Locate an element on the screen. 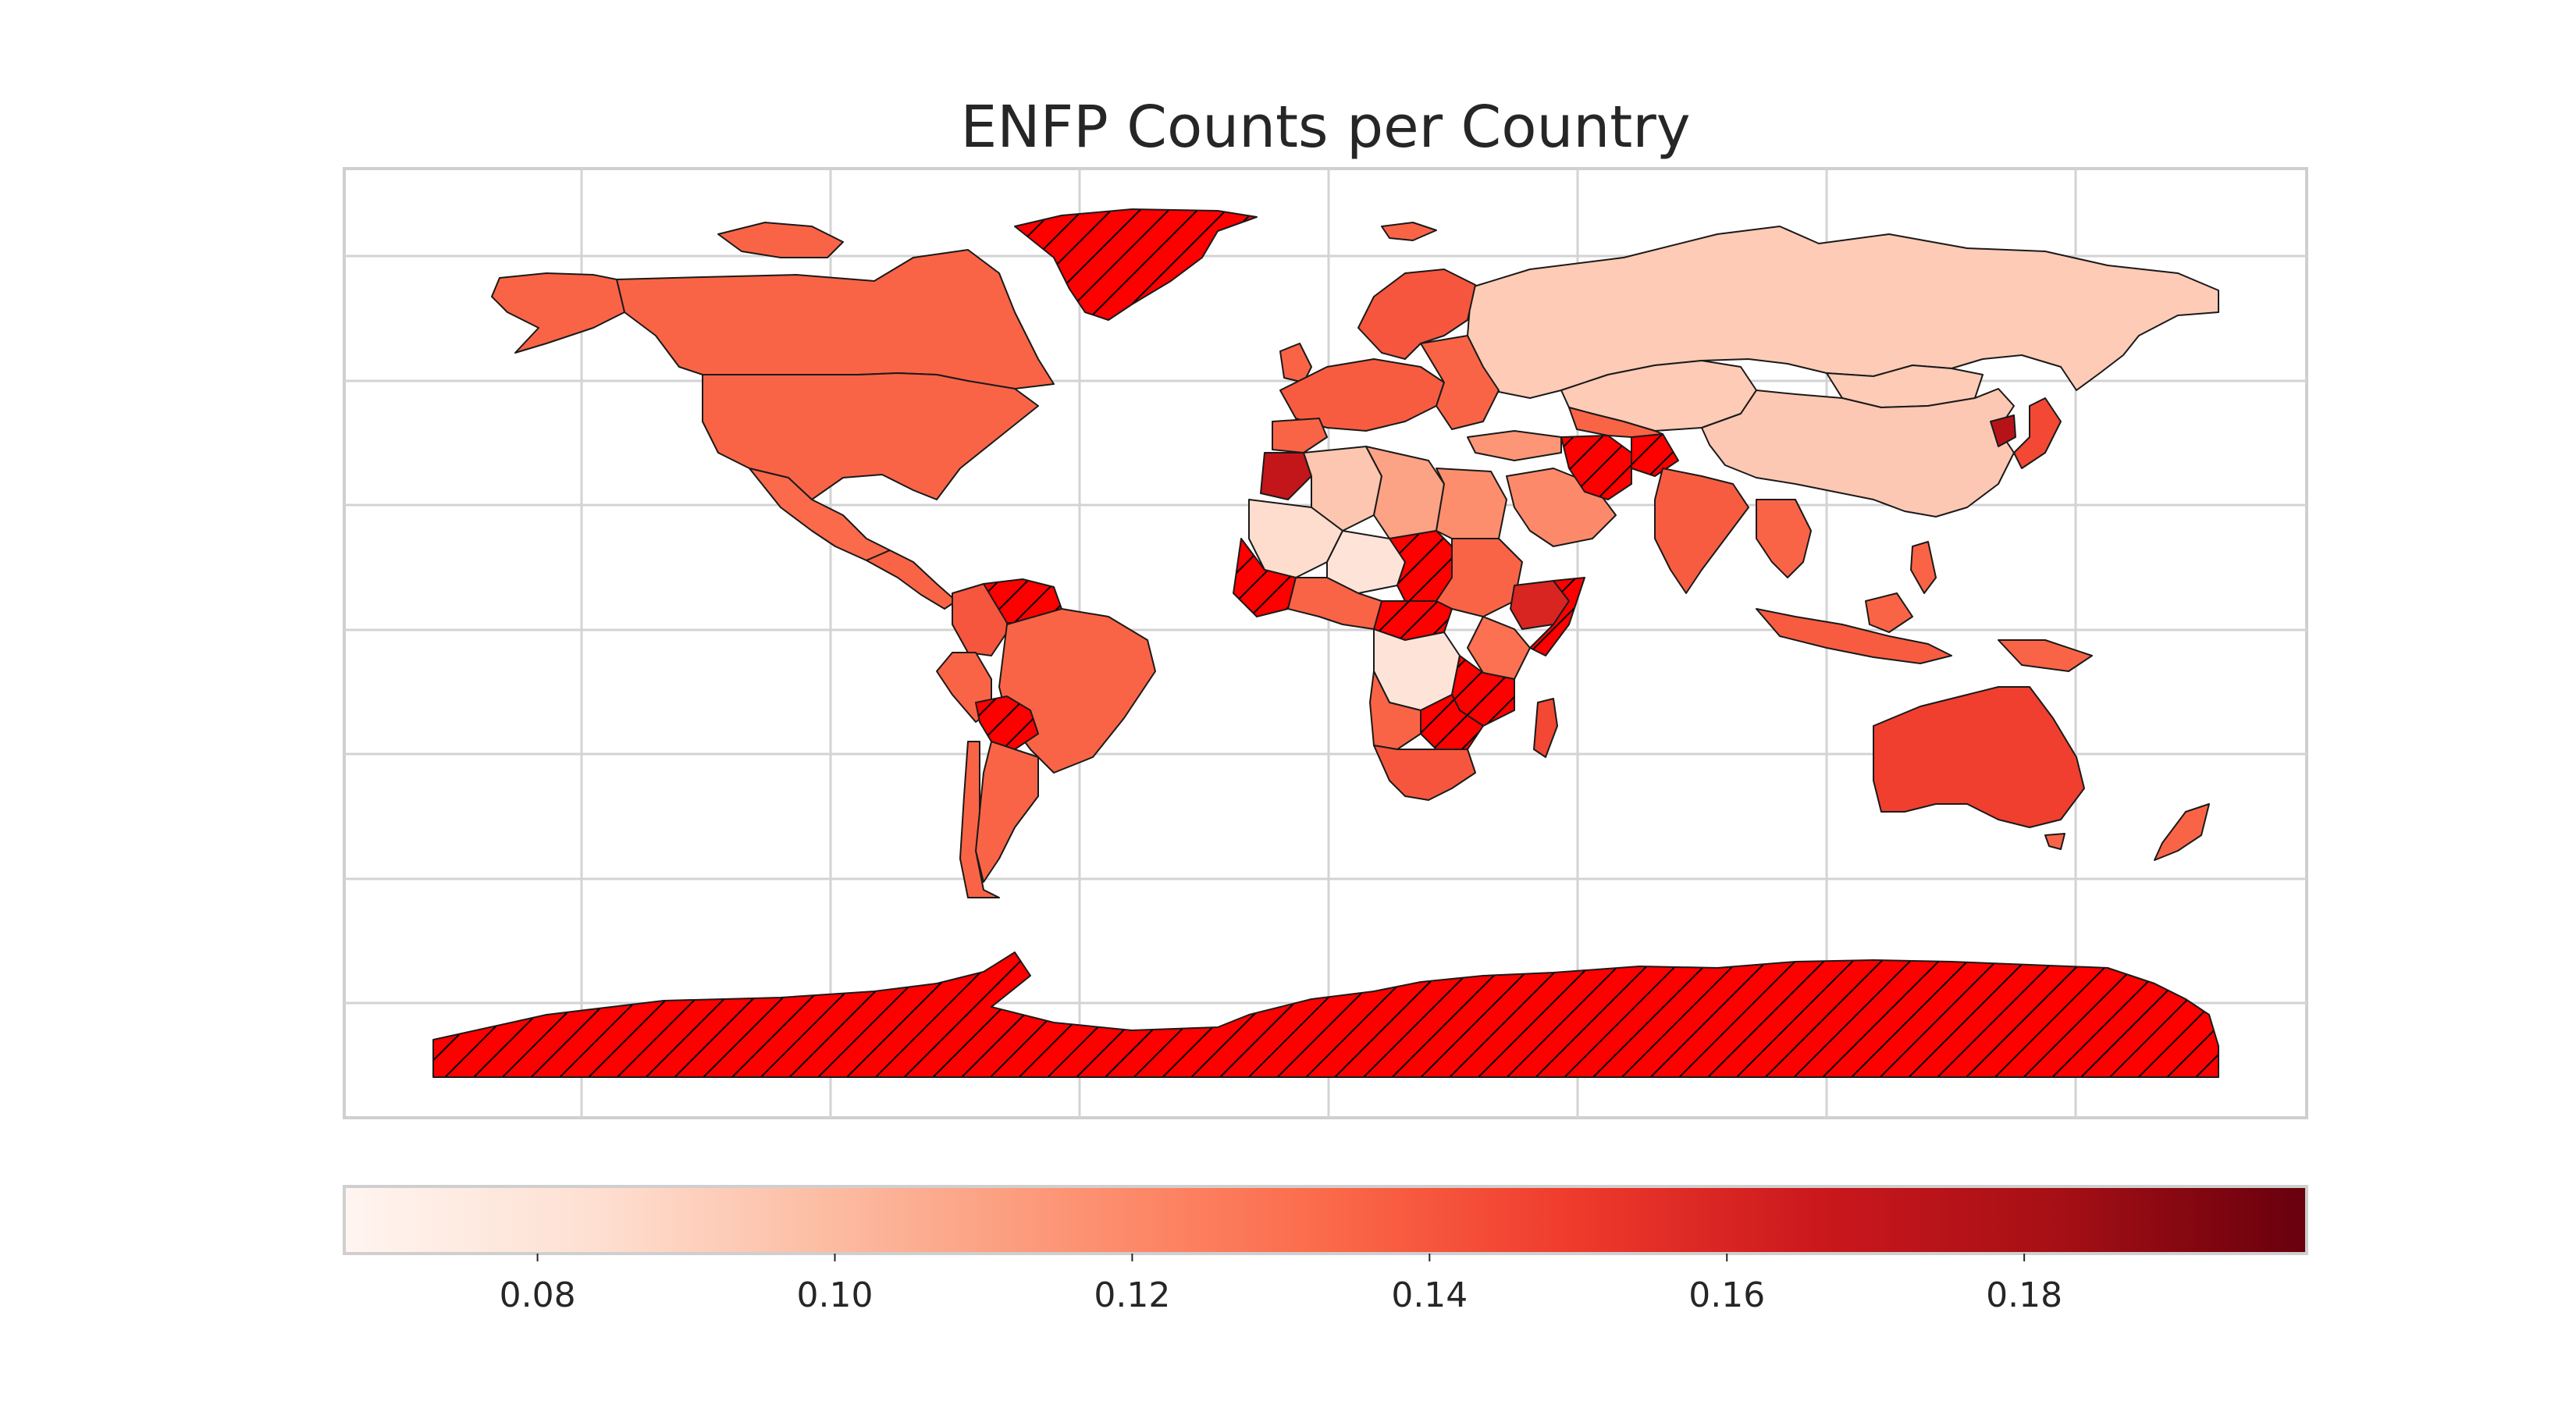  region-tasmania is located at coordinates (2054, 841).